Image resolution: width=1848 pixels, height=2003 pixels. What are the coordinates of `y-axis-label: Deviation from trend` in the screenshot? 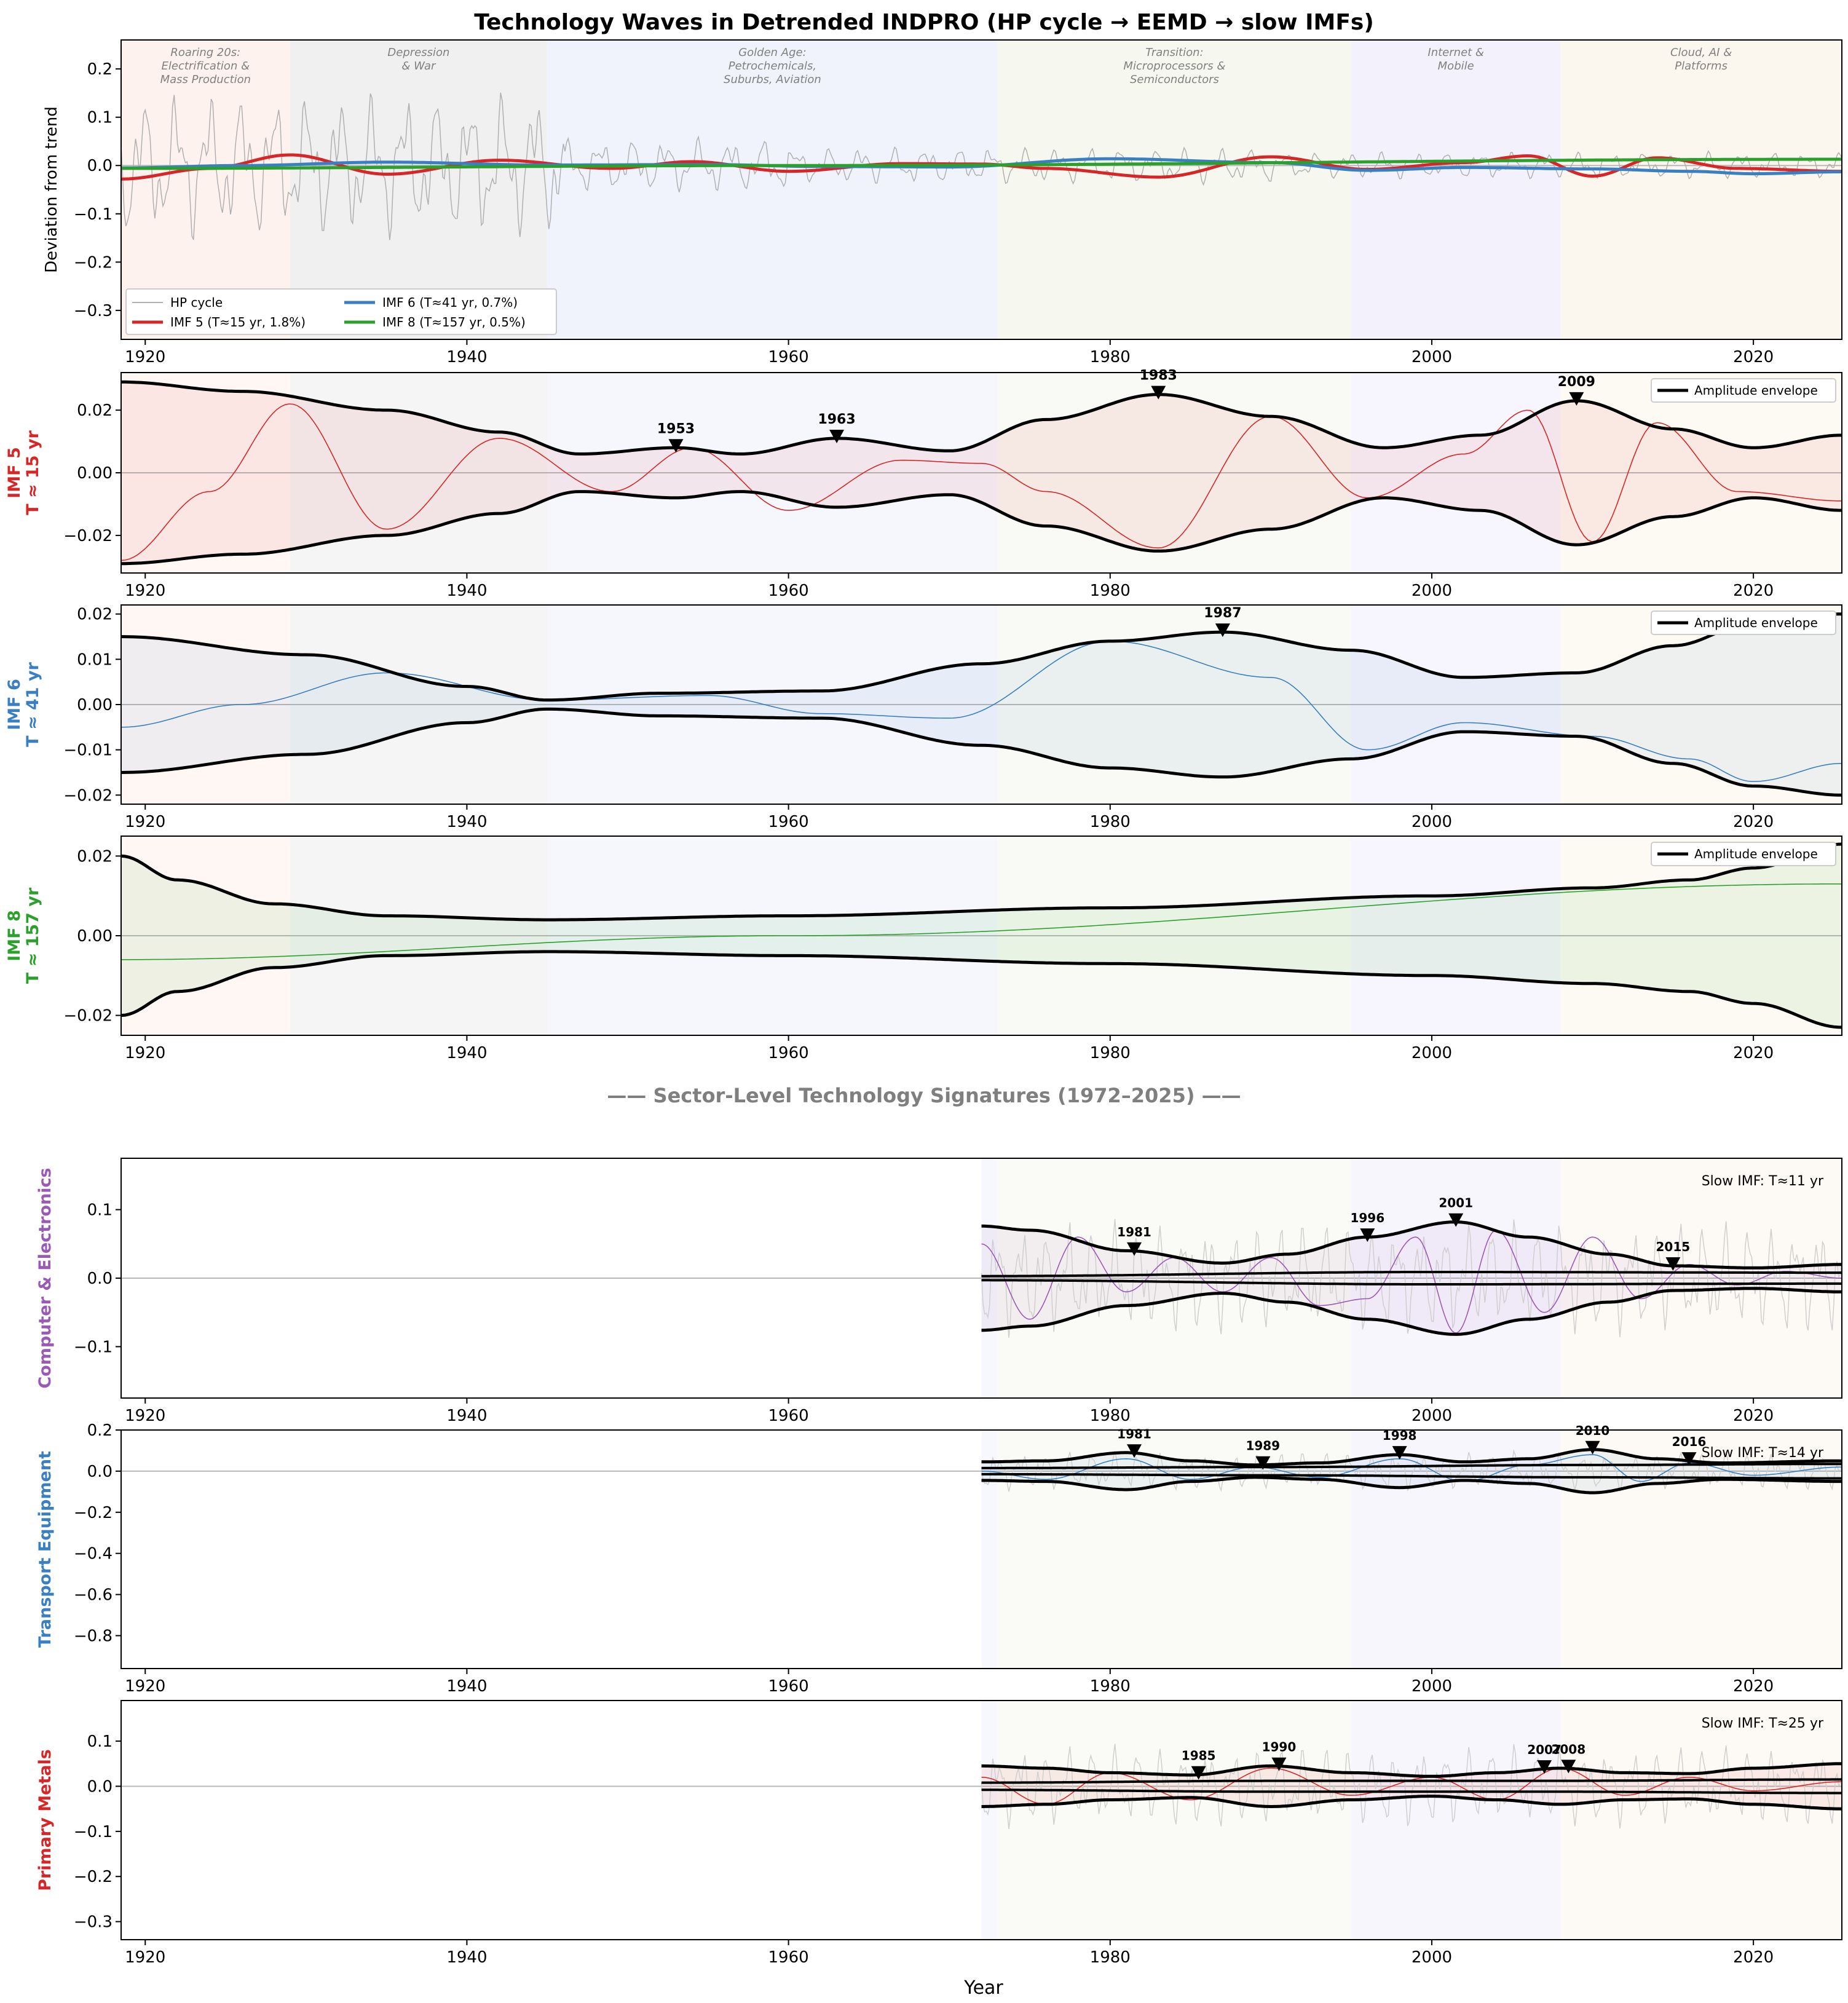 It's located at (51, 190).